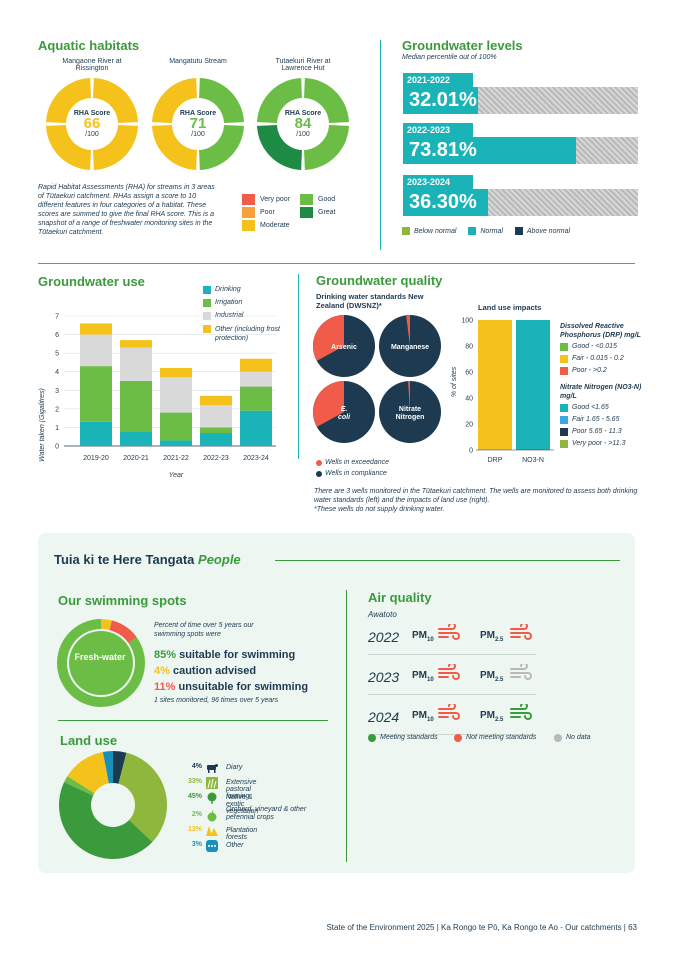 This screenshot has width=675, height=955. Describe the element at coordinates (124, 559) in the screenshot. I see `people-title-main: Tuia ki te Here Tangata` at that location.